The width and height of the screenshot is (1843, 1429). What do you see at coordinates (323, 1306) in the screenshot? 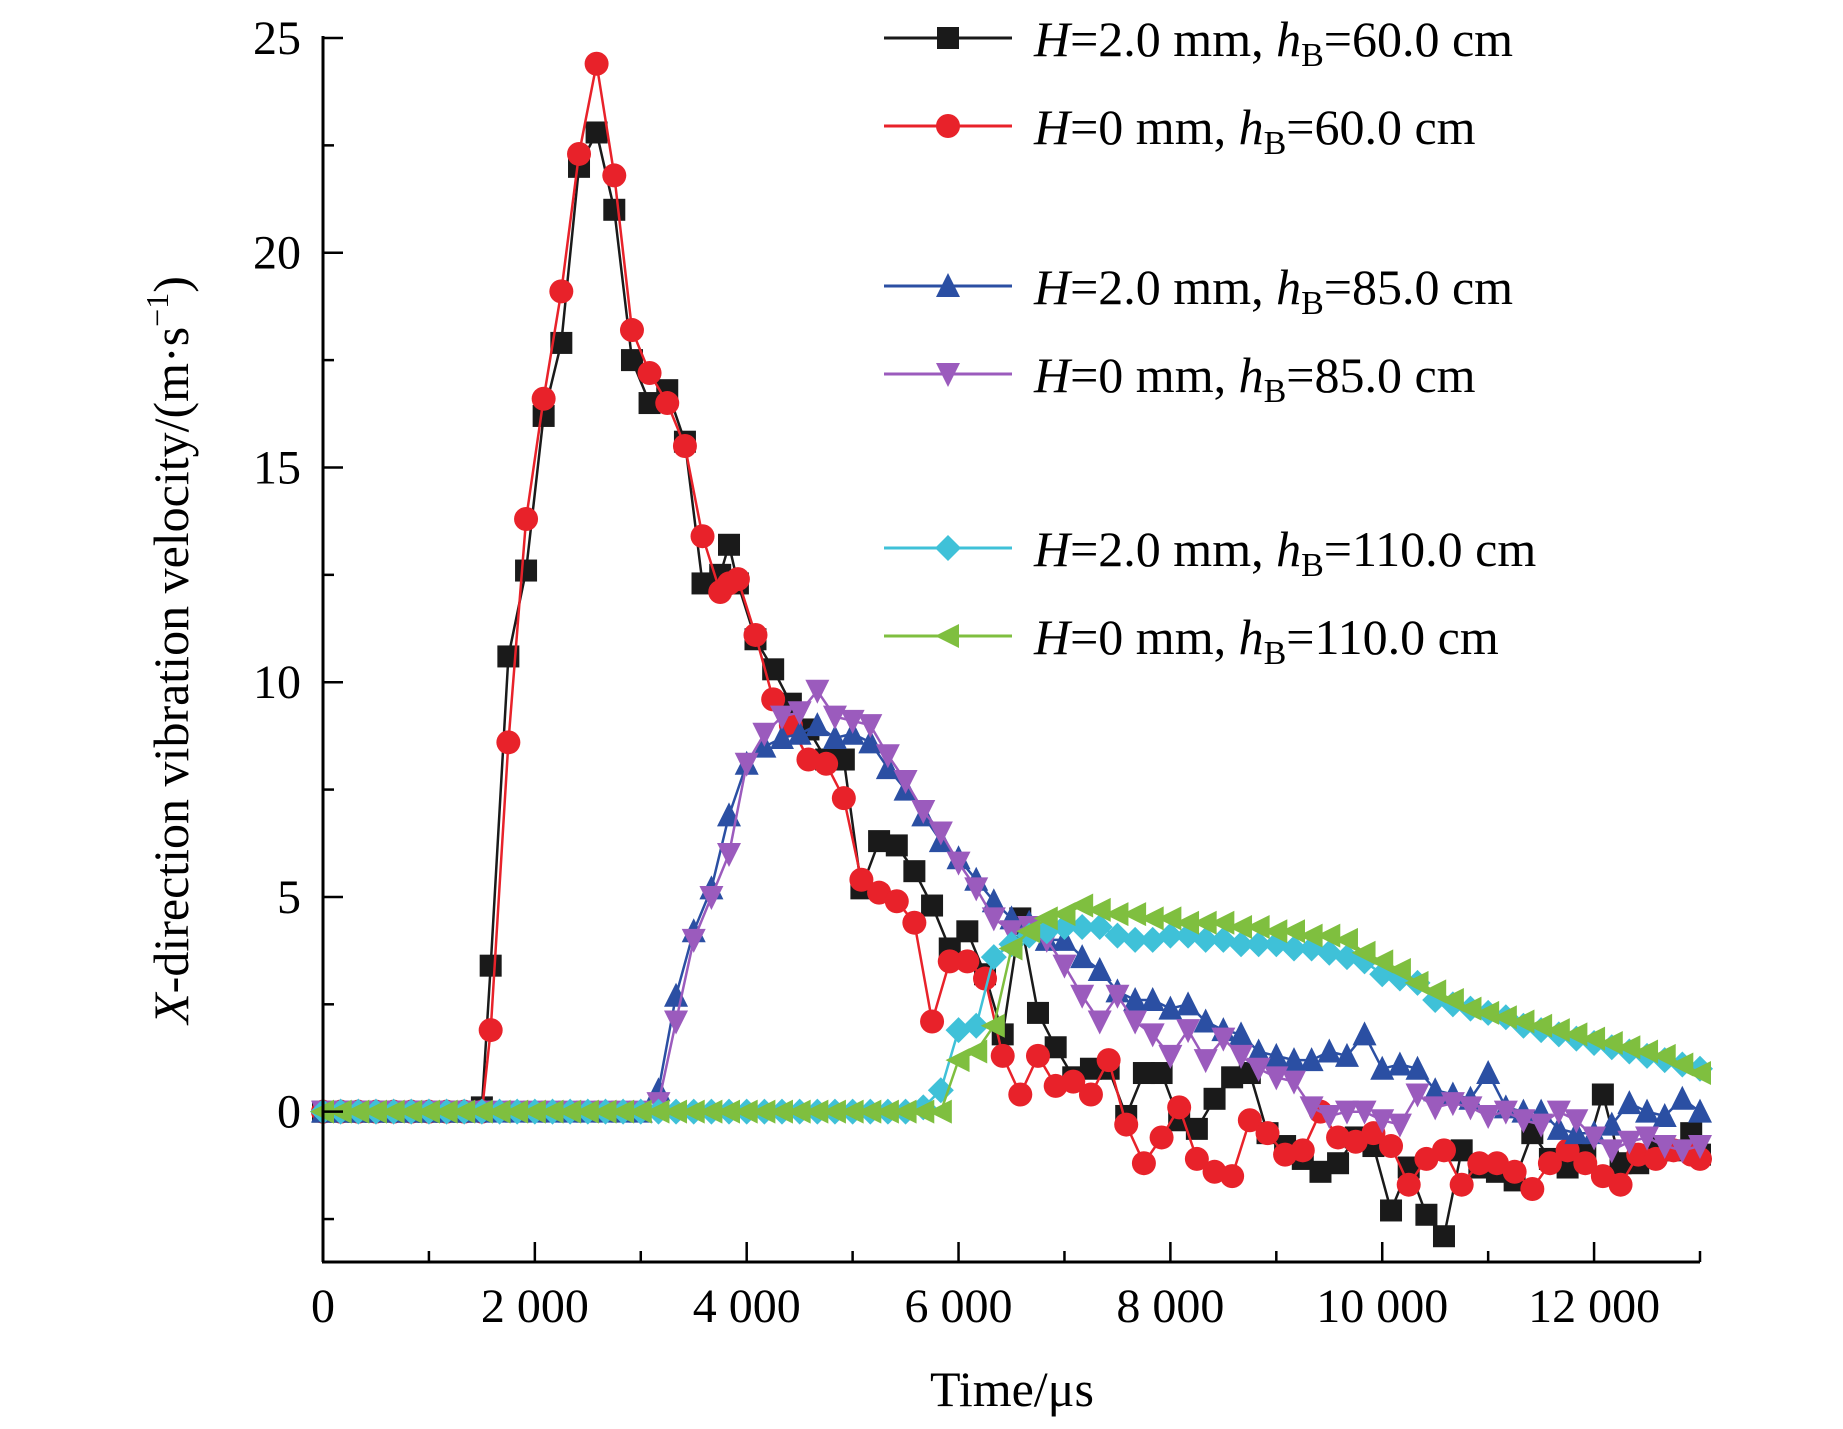
I see `x-tick-label: 0` at bounding box center [323, 1306].